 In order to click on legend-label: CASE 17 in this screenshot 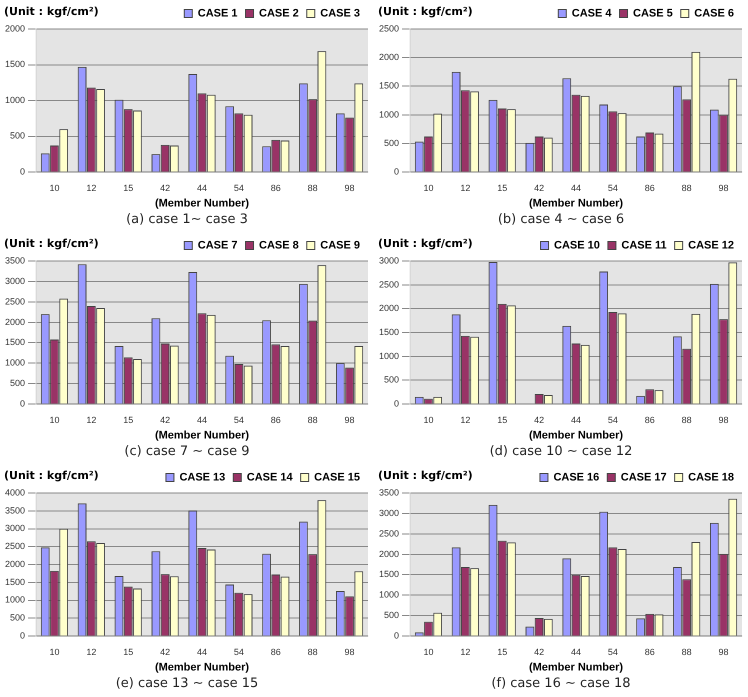, I will do `click(643, 478)`.